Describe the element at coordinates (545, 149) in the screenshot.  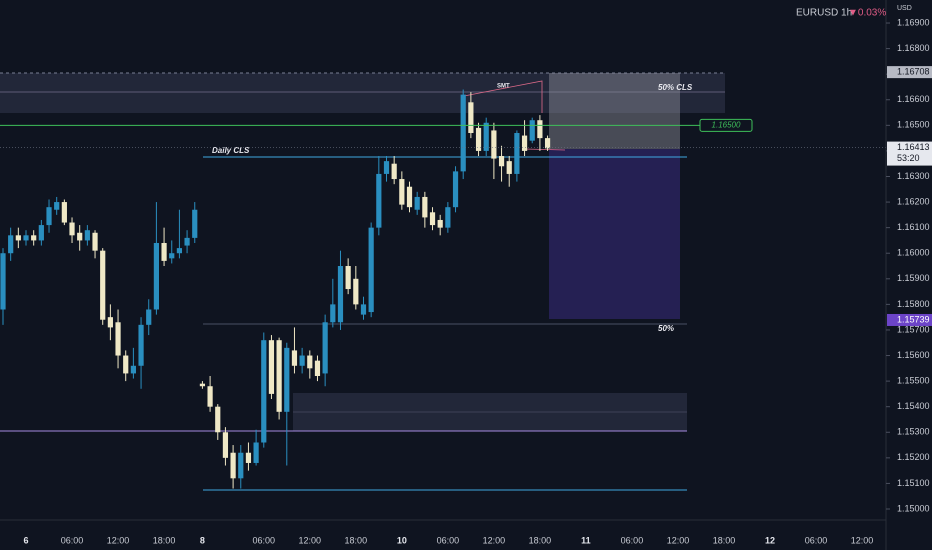
I see `smt-low-line` at that location.